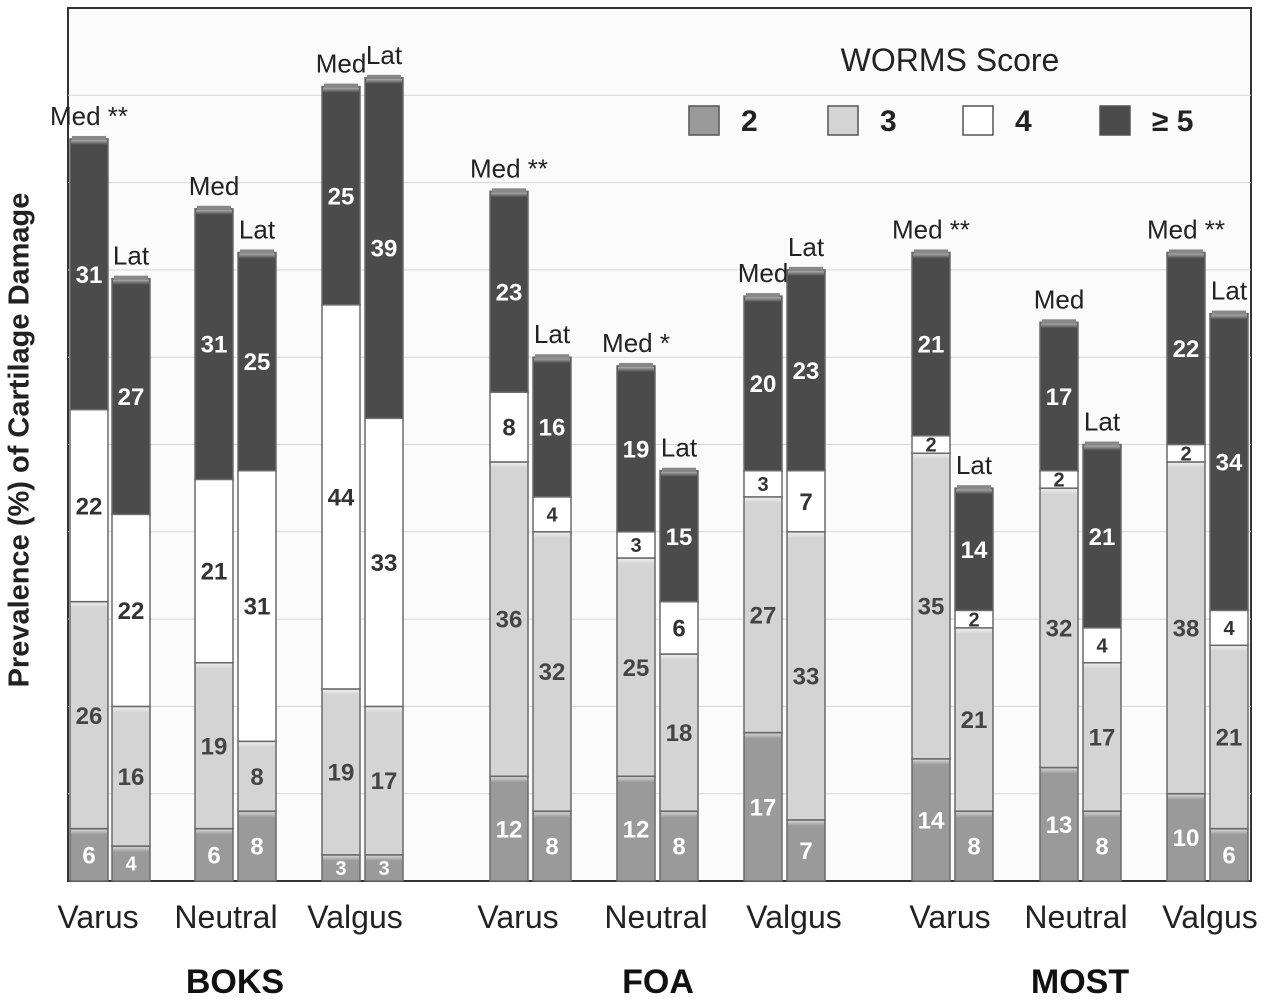 Image resolution: width=1280 pixels, height=1005 pixels. Describe the element at coordinates (1102, 537) in the screenshot. I see `data-label: 21` at that location.